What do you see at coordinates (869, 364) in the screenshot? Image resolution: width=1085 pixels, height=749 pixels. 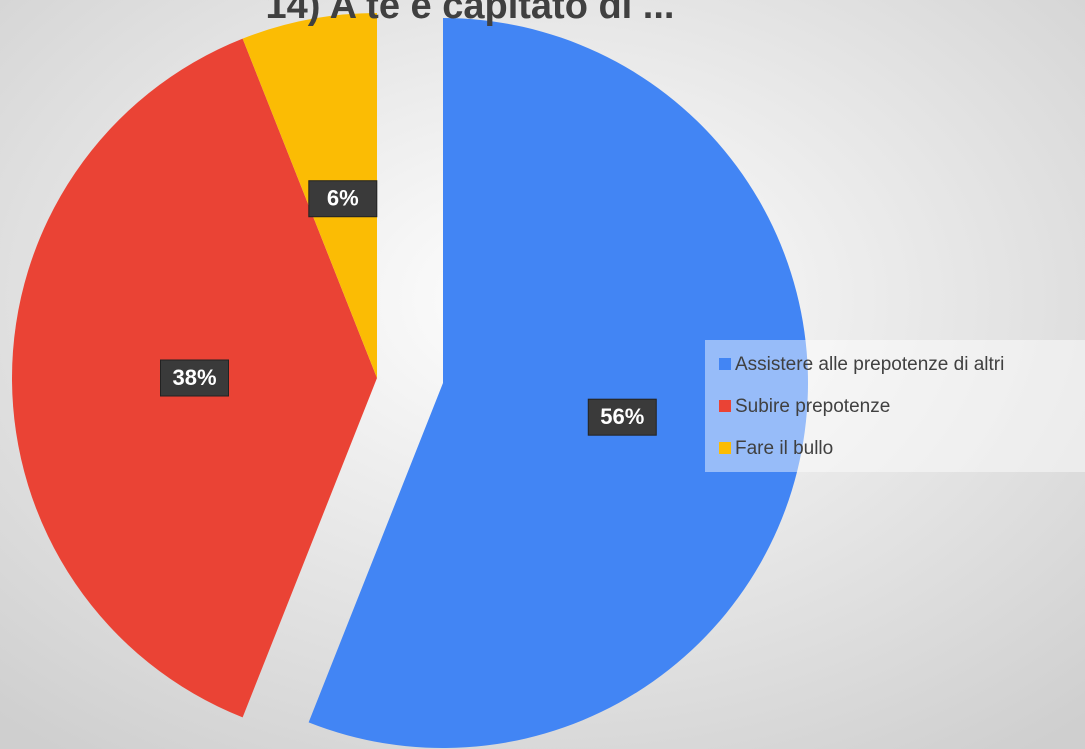 I see `legend-label: Assistere alle prepotenze di altri` at bounding box center [869, 364].